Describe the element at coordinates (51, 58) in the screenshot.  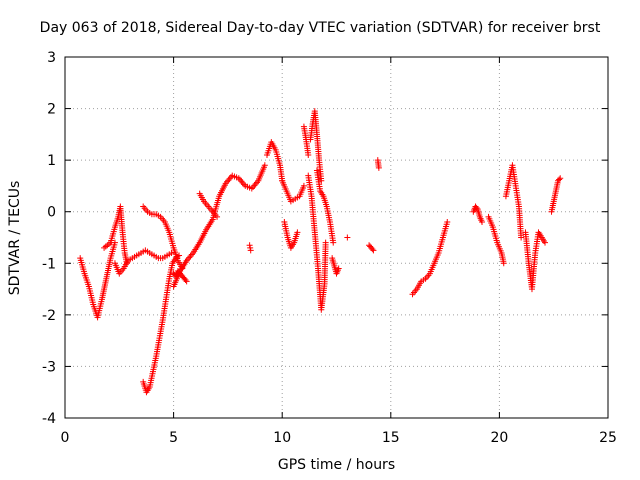
I see `y-tick-label: 3` at that location.